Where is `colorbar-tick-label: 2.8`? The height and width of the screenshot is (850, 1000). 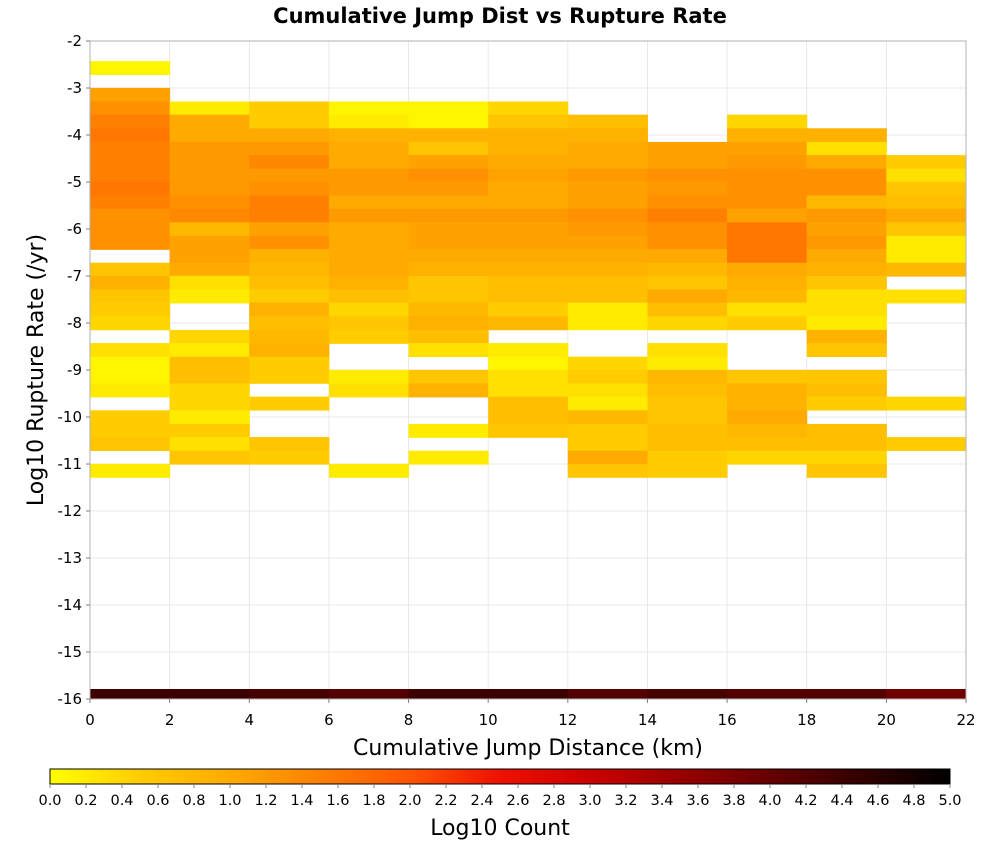
colorbar-tick-label: 2.8 is located at coordinates (553, 801).